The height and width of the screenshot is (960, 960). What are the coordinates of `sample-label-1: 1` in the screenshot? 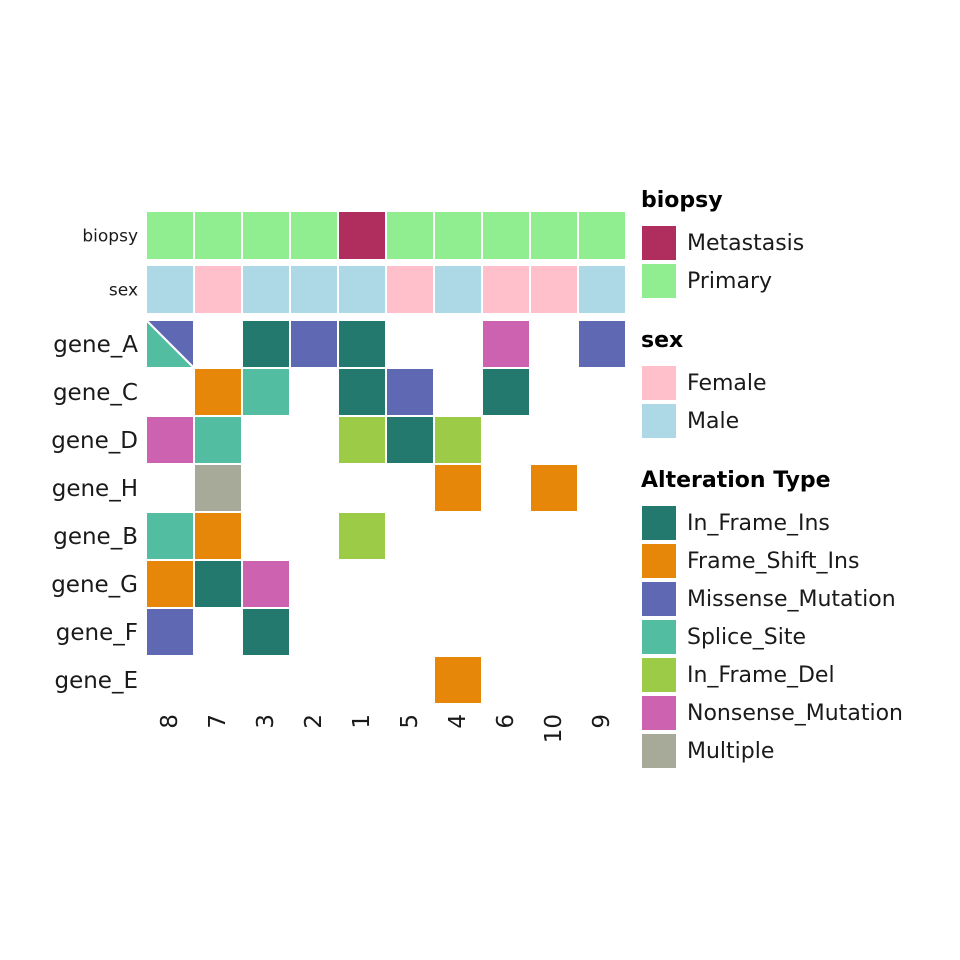 It's located at (362, 721).